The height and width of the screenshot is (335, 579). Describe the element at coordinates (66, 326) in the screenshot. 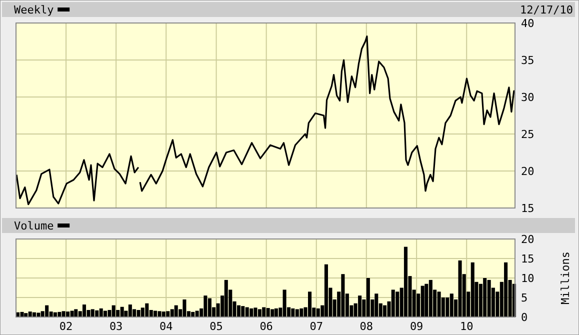

I see `x-tick-label: 02` at that location.